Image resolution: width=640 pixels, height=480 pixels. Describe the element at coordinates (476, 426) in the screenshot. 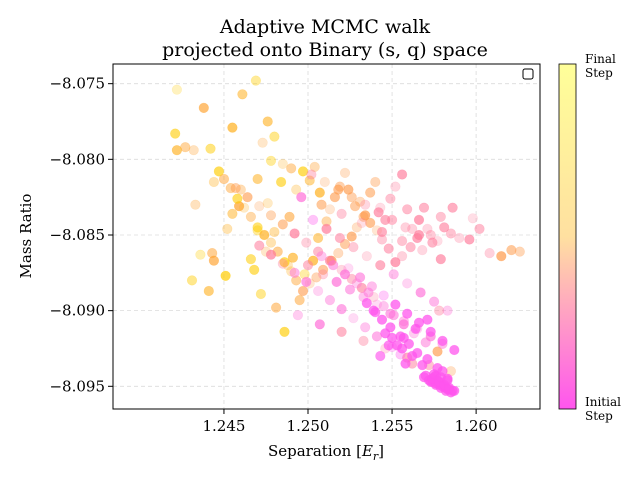

I see `x-tick-label: 1.260` at that location.